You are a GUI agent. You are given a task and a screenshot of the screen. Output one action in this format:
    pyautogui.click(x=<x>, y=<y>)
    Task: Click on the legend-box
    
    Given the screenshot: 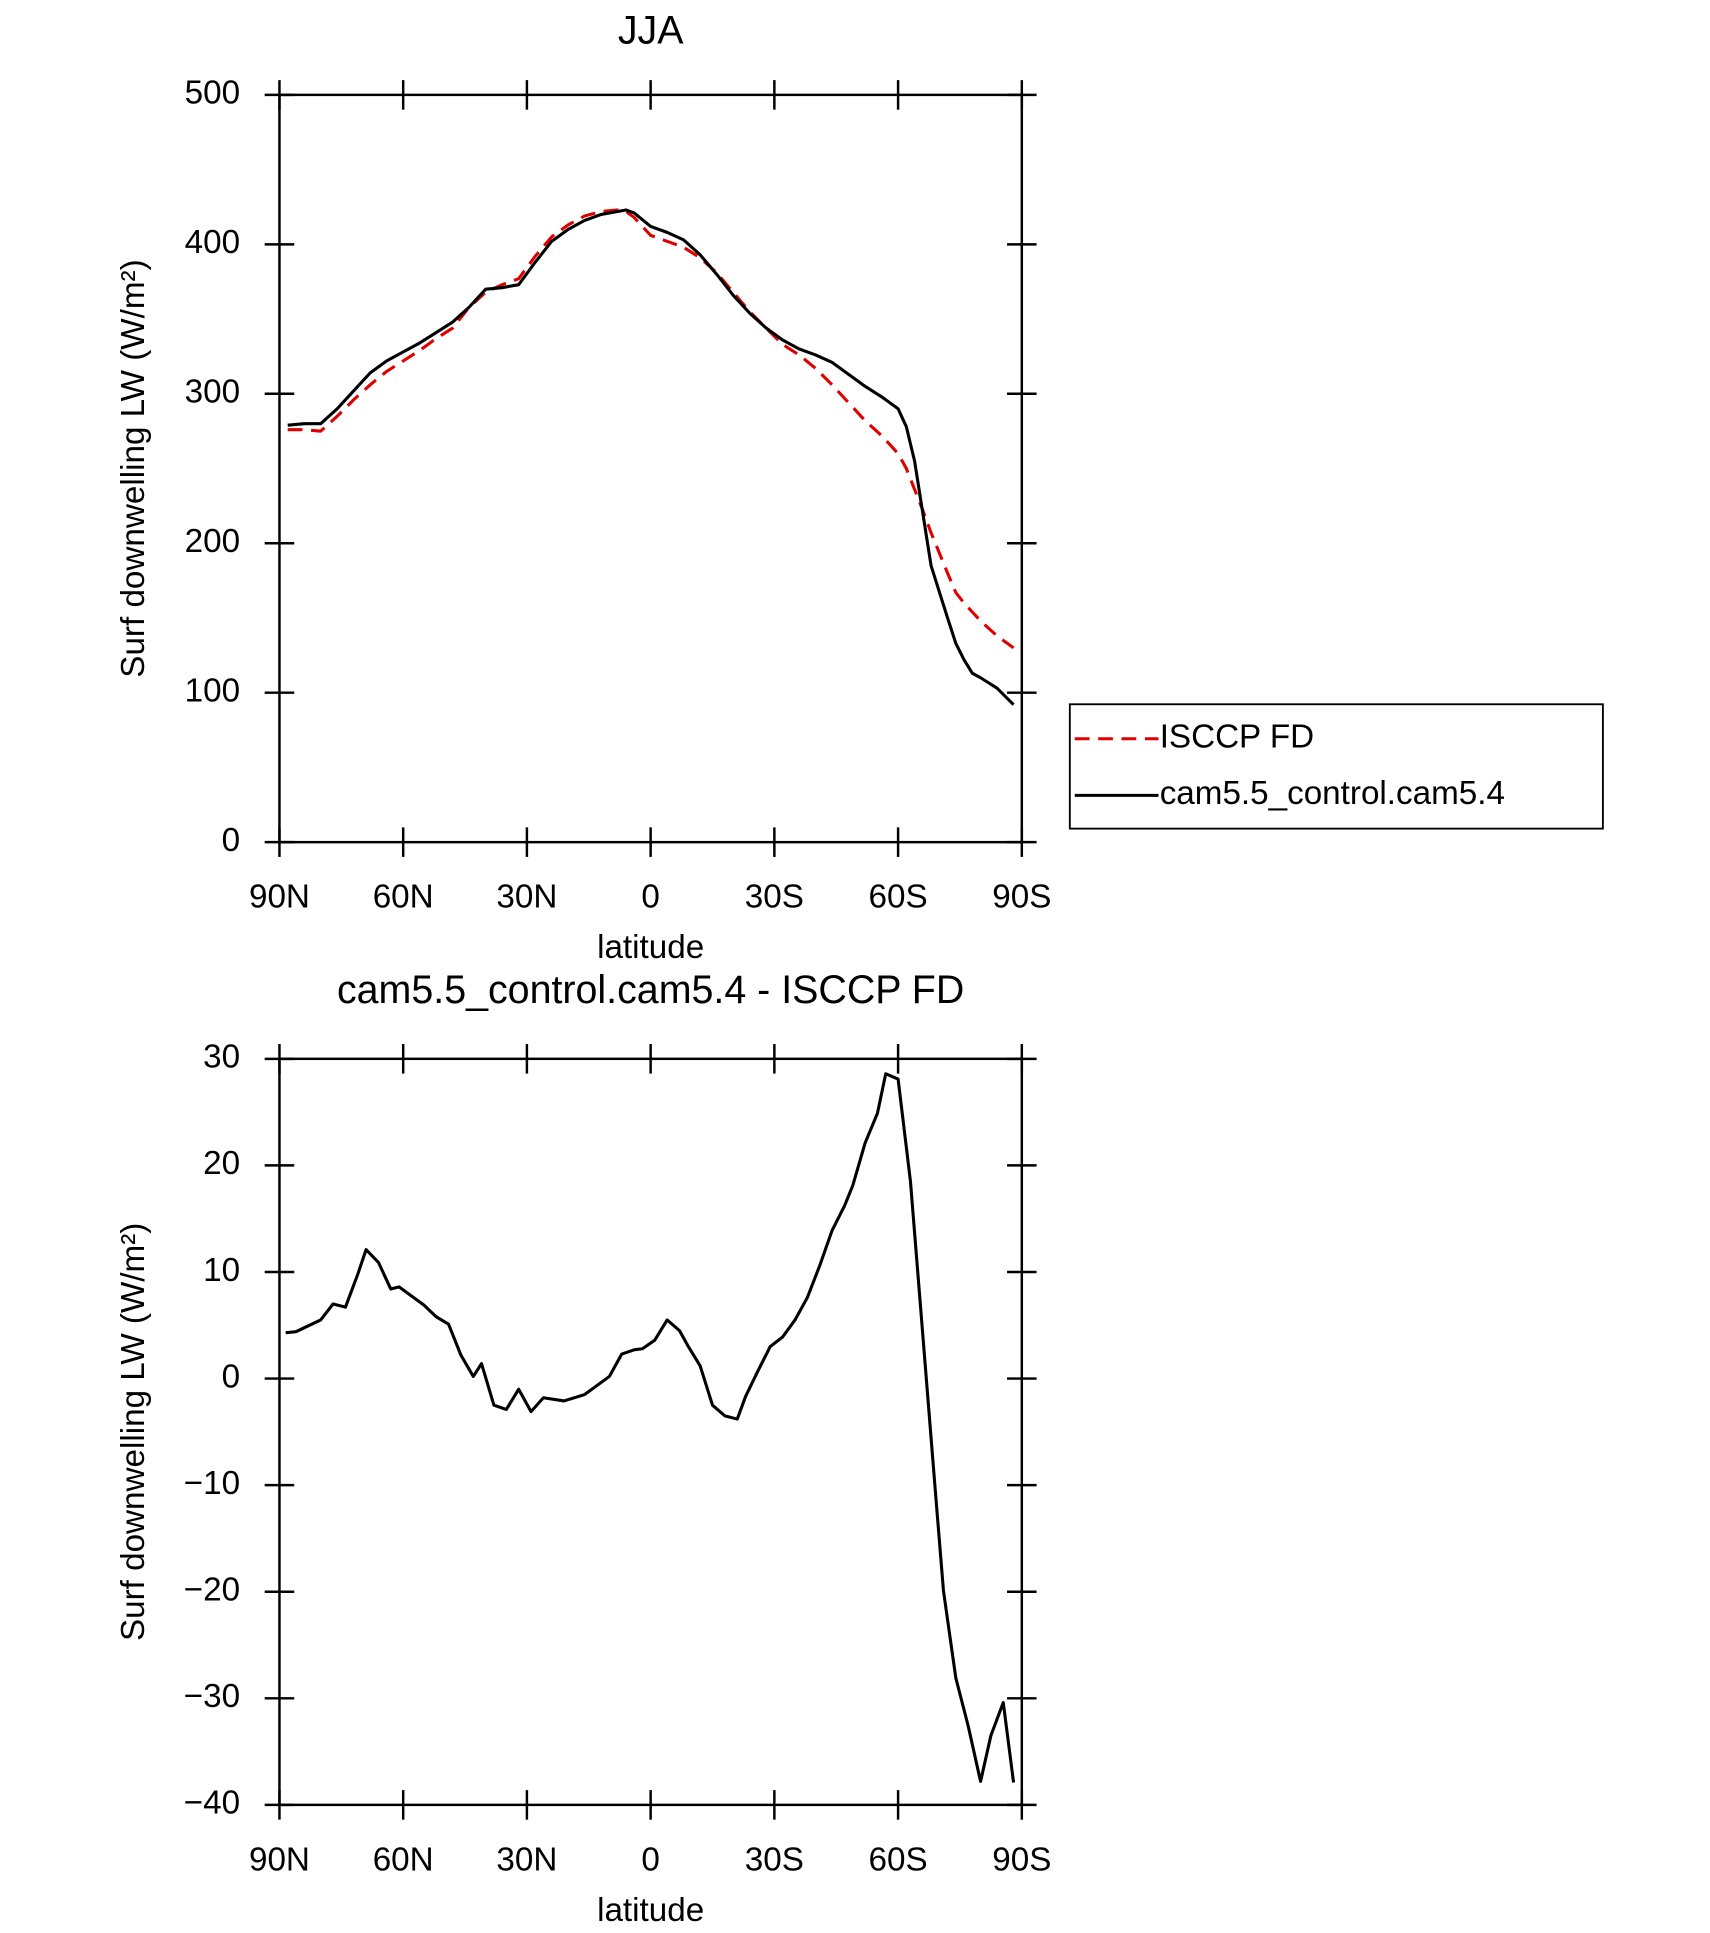 What is the action you would take?
    pyautogui.click(x=1336, y=766)
    